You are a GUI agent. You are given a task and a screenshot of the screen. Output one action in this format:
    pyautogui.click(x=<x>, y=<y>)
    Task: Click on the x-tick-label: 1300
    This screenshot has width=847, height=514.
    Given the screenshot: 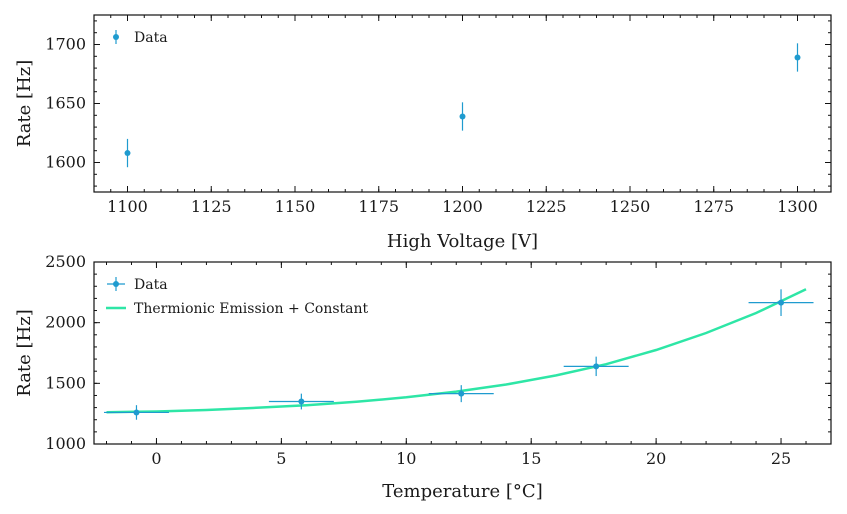 What is the action you would take?
    pyautogui.click(x=797, y=206)
    